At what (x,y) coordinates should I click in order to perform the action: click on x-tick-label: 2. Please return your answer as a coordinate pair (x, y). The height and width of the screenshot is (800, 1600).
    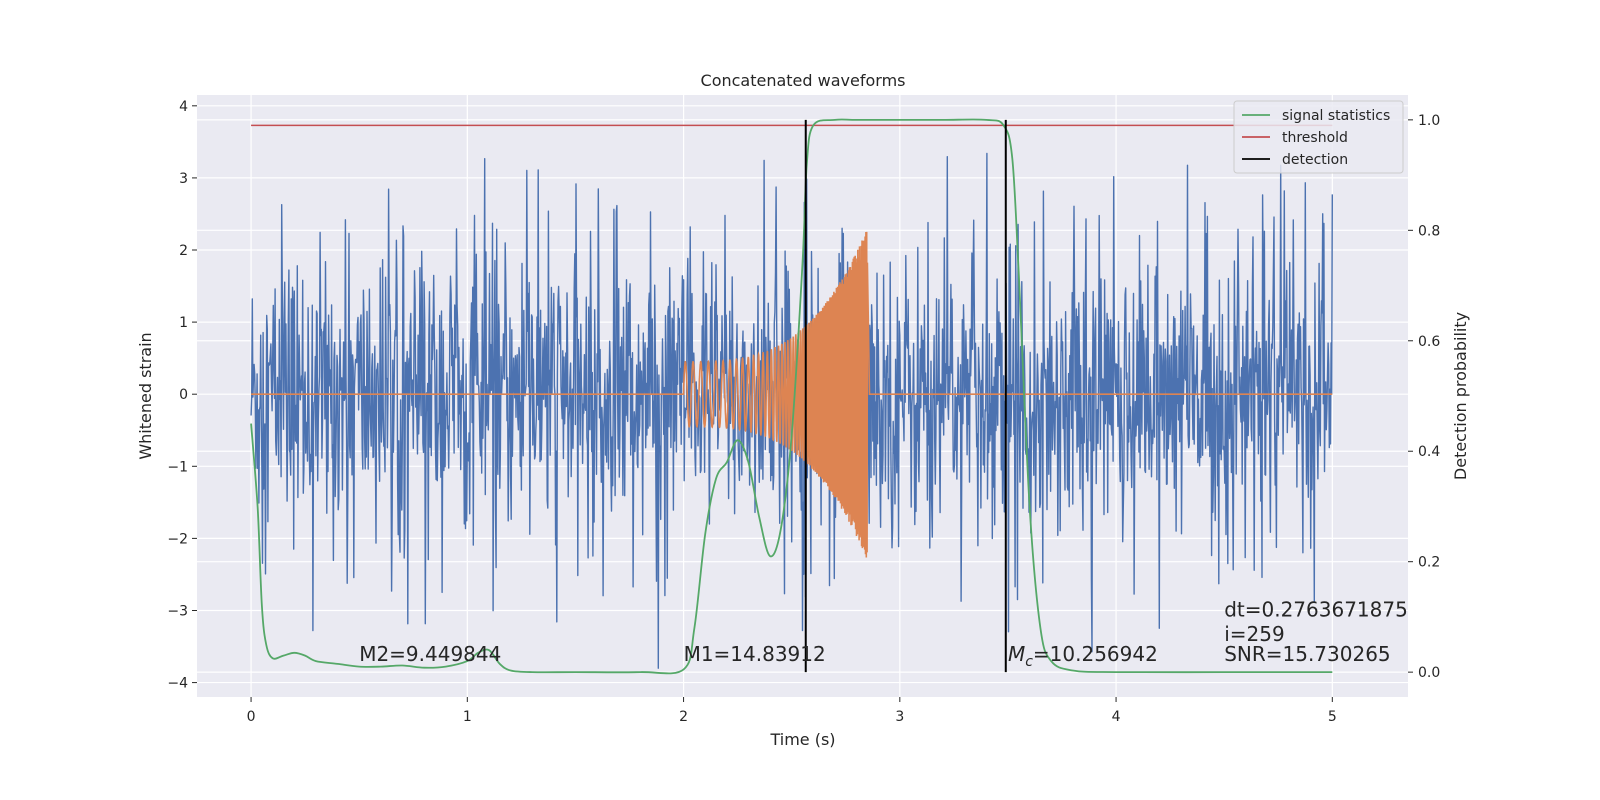
    Looking at the image, I should click on (683, 717).